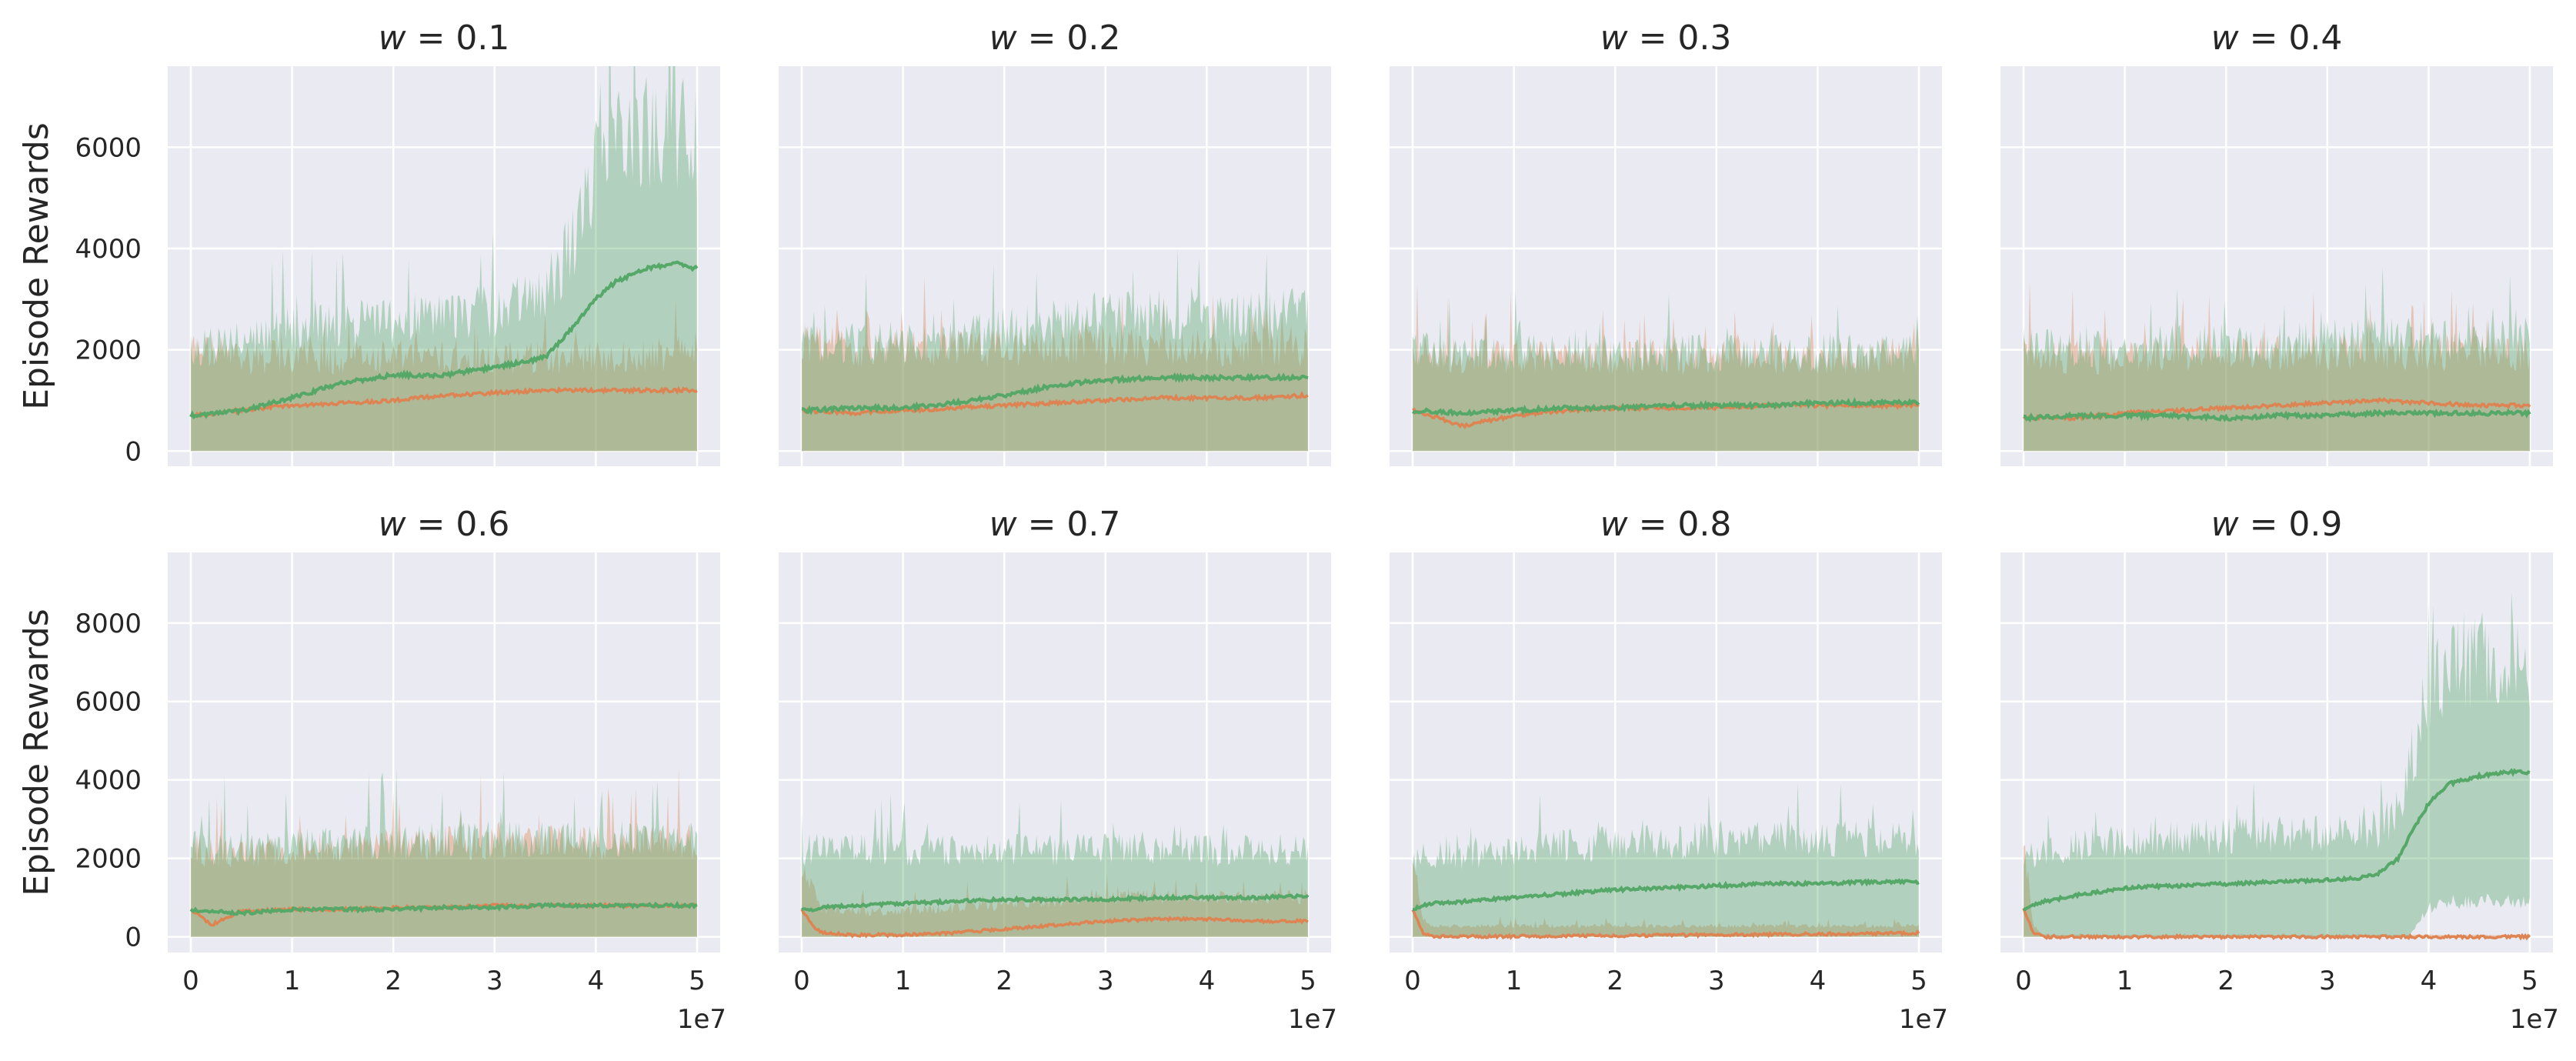 The height and width of the screenshot is (1061, 2576). I want to click on panel-0: w = 0.1 0 2000 4000 6000 Episode Rewards, so click(369, 242).